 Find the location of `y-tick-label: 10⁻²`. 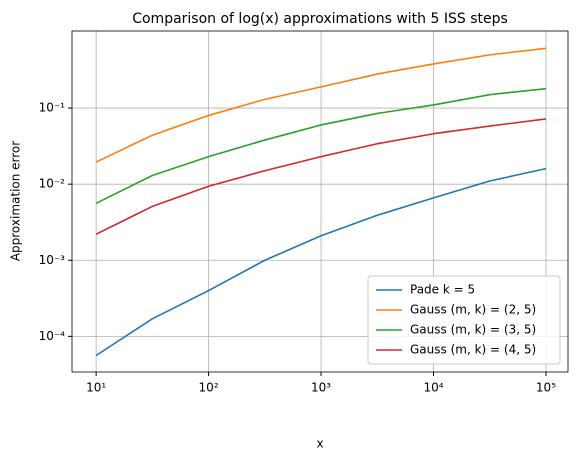

y-tick-label: 10⁻² is located at coordinates (52, 184).